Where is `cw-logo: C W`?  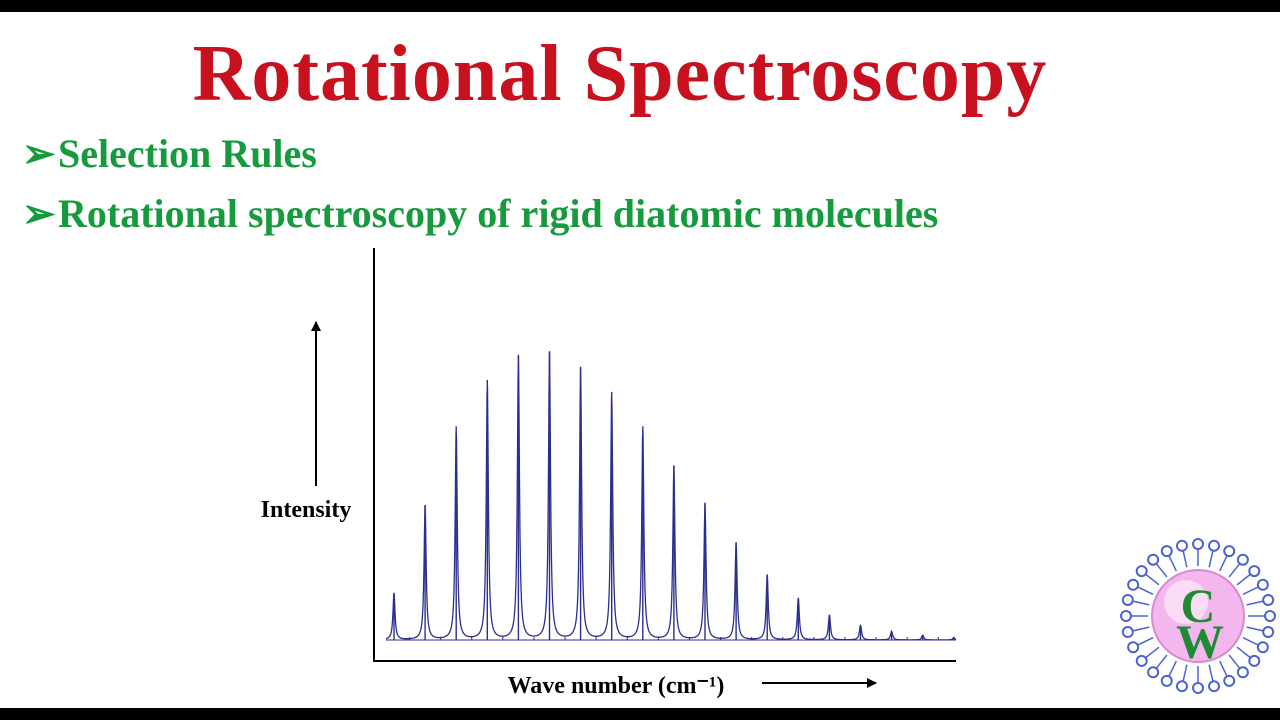 cw-logo: C W is located at coordinates (1198, 616).